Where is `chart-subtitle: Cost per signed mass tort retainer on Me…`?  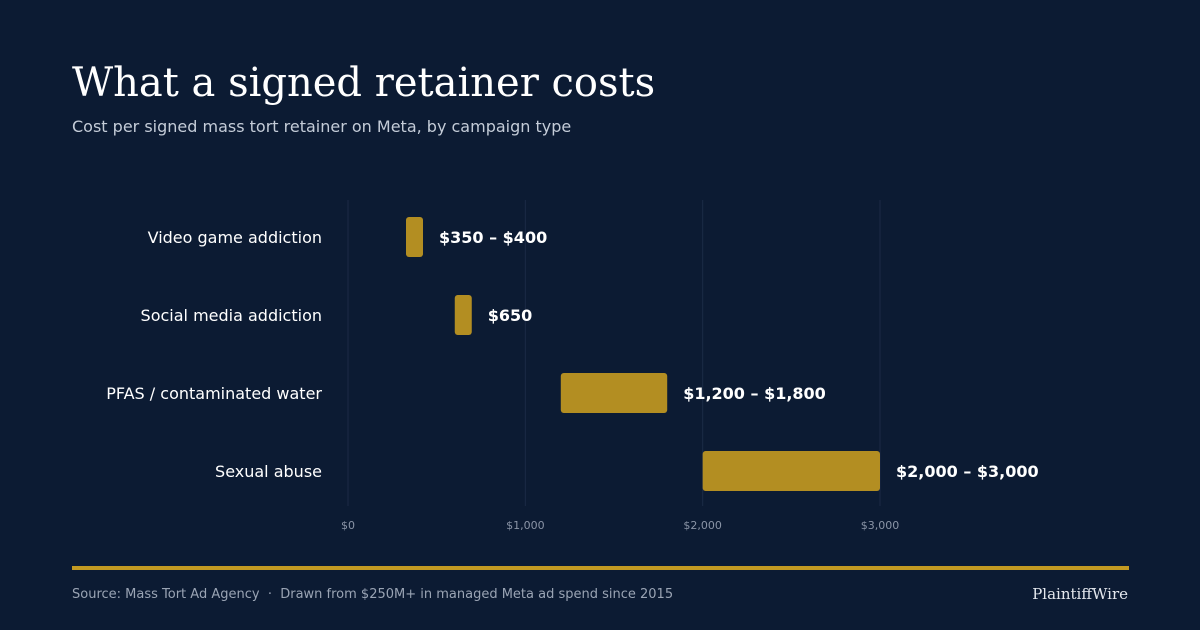 chart-subtitle: Cost per signed mass tort retainer on Me… is located at coordinates (322, 126).